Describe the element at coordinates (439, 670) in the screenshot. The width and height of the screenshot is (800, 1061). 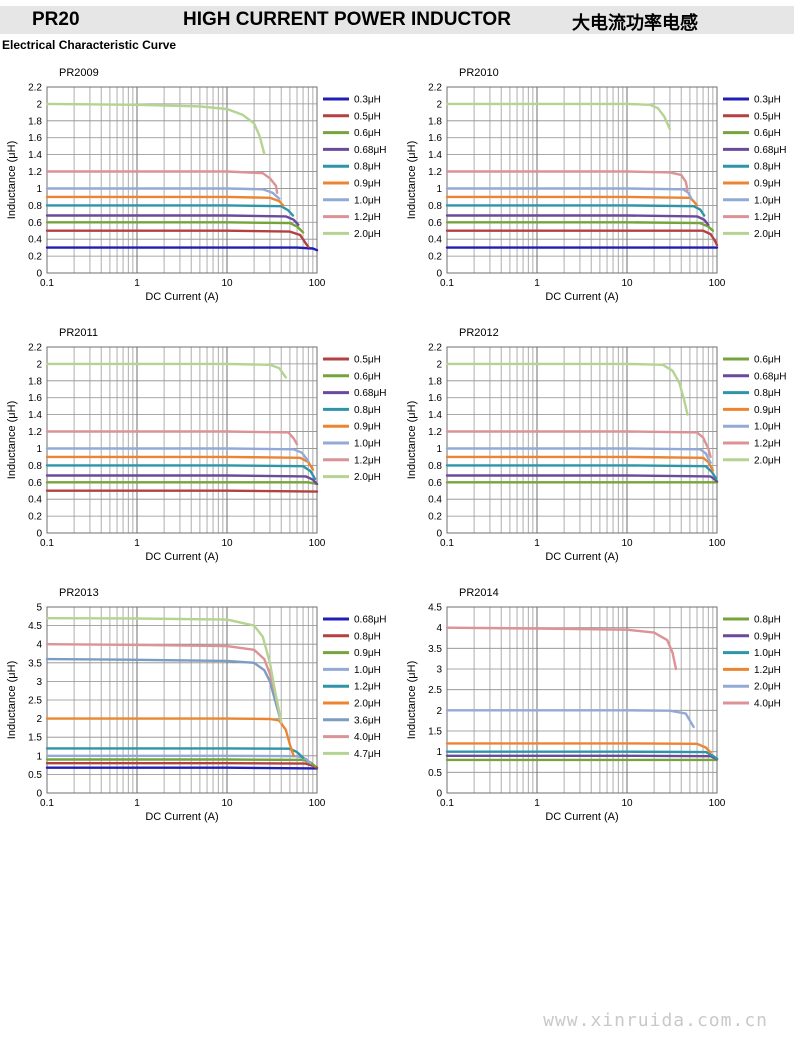
I see `y-tick-label: 3` at that location.